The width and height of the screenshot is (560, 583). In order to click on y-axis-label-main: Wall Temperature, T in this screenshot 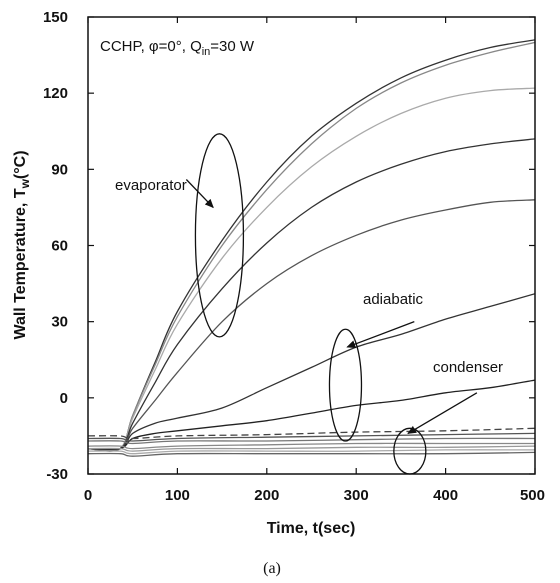, I will do `click(20, 263)`.